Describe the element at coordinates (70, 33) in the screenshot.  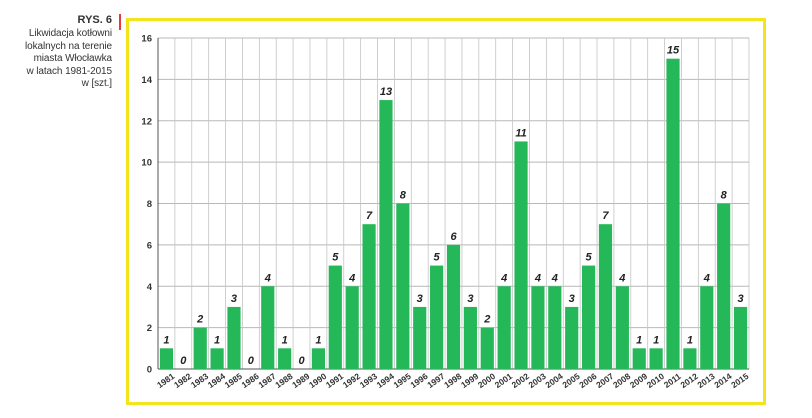
I see `caption-line-1: Likwidacja kotłowni` at that location.